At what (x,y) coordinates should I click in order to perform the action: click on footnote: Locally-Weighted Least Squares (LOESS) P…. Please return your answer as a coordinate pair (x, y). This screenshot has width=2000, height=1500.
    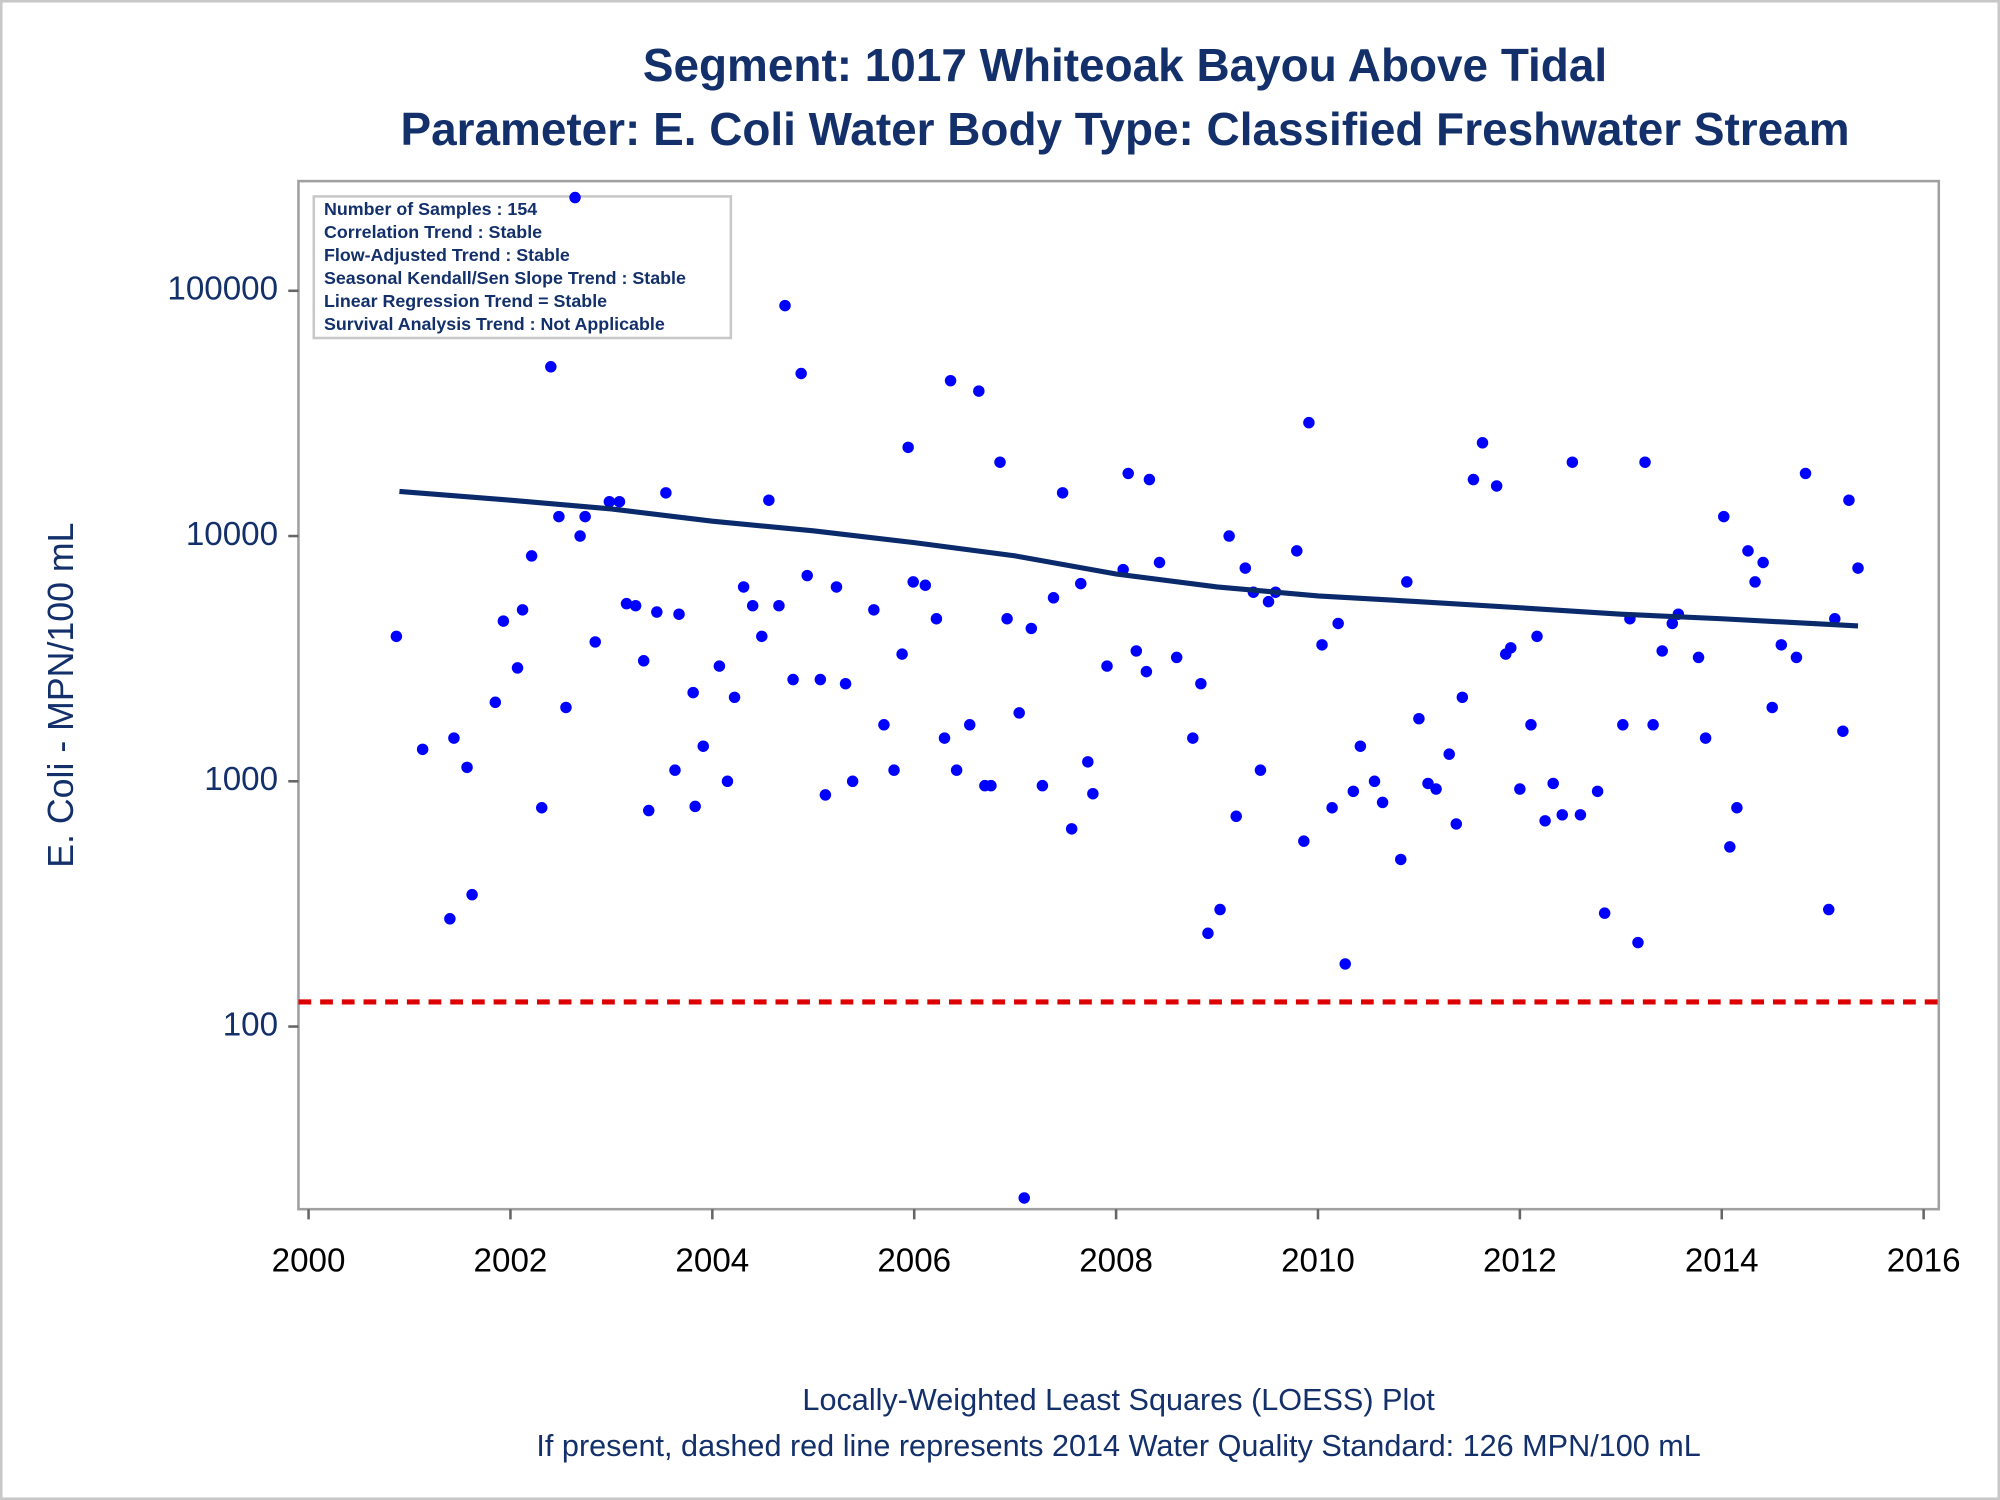
    Looking at the image, I should click on (1118, 1400).